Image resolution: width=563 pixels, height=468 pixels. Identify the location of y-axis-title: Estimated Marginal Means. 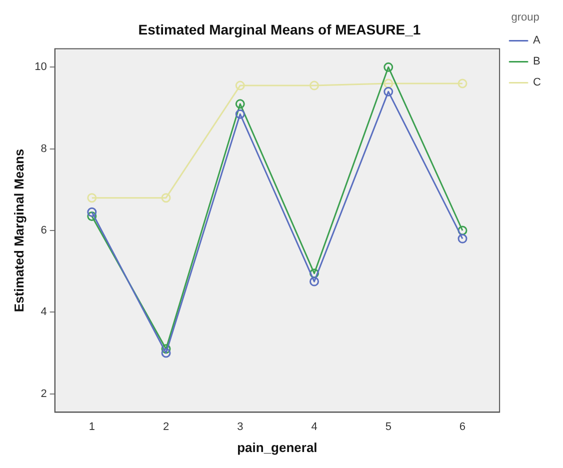
(18, 230).